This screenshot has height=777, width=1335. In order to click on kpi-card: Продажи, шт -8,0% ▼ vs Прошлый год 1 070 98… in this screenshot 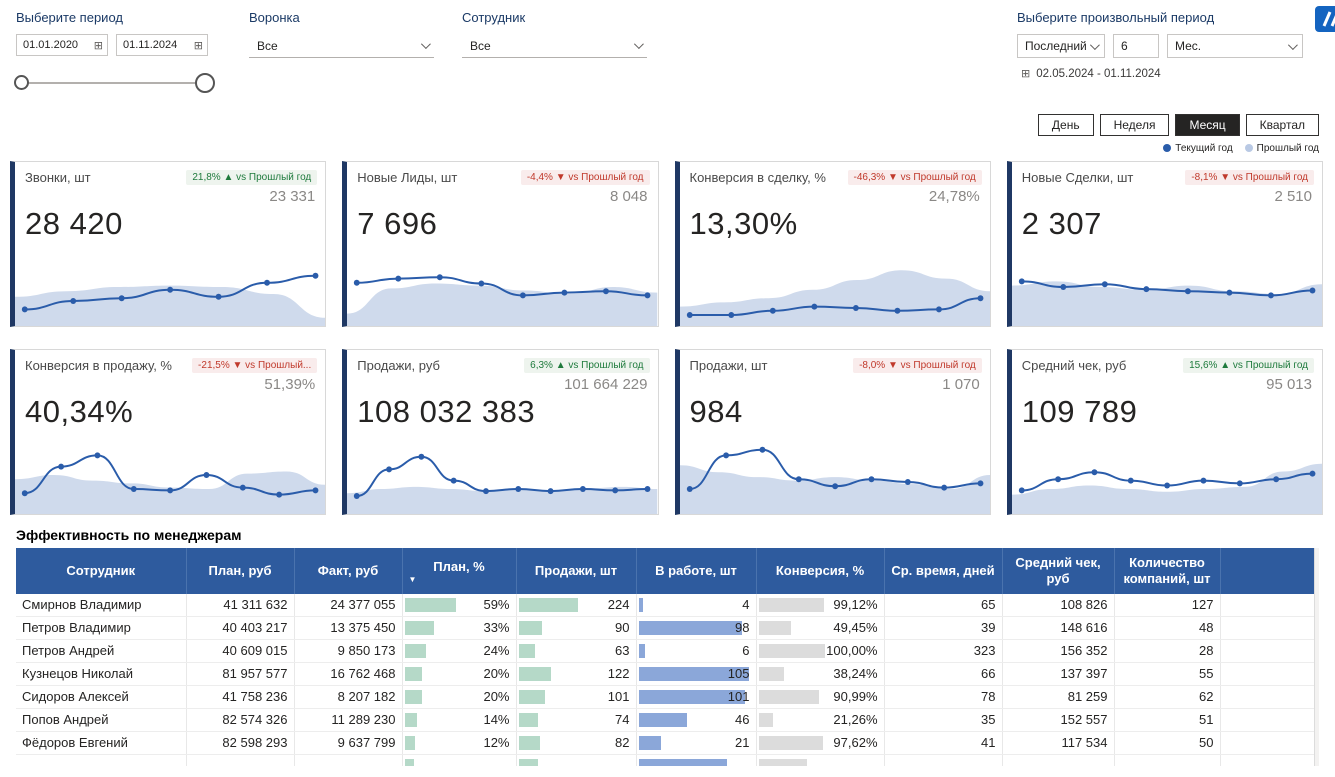, I will do `click(832, 432)`.